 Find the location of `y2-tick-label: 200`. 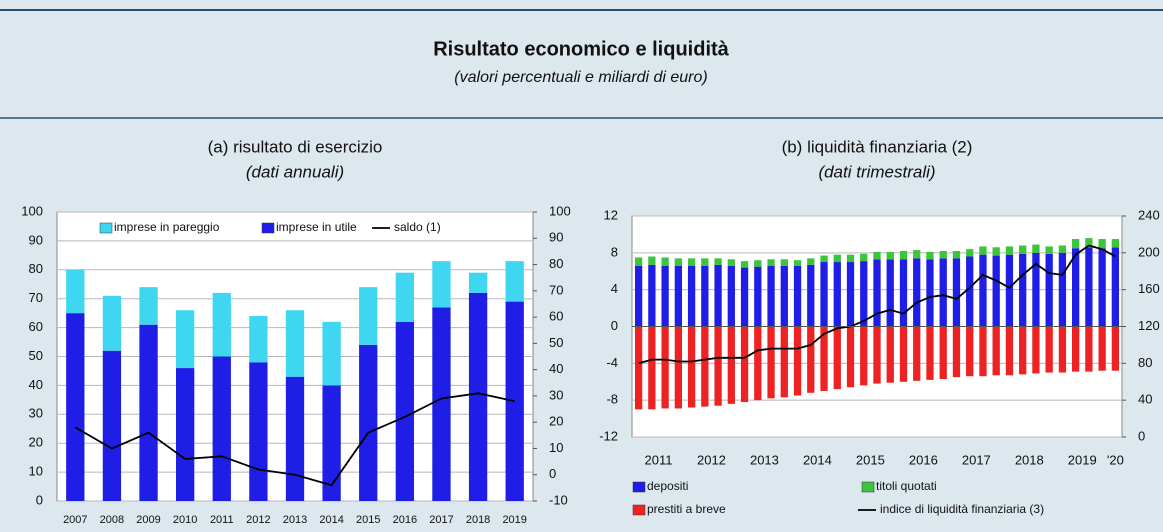

y2-tick-label: 200 is located at coordinates (1149, 251).